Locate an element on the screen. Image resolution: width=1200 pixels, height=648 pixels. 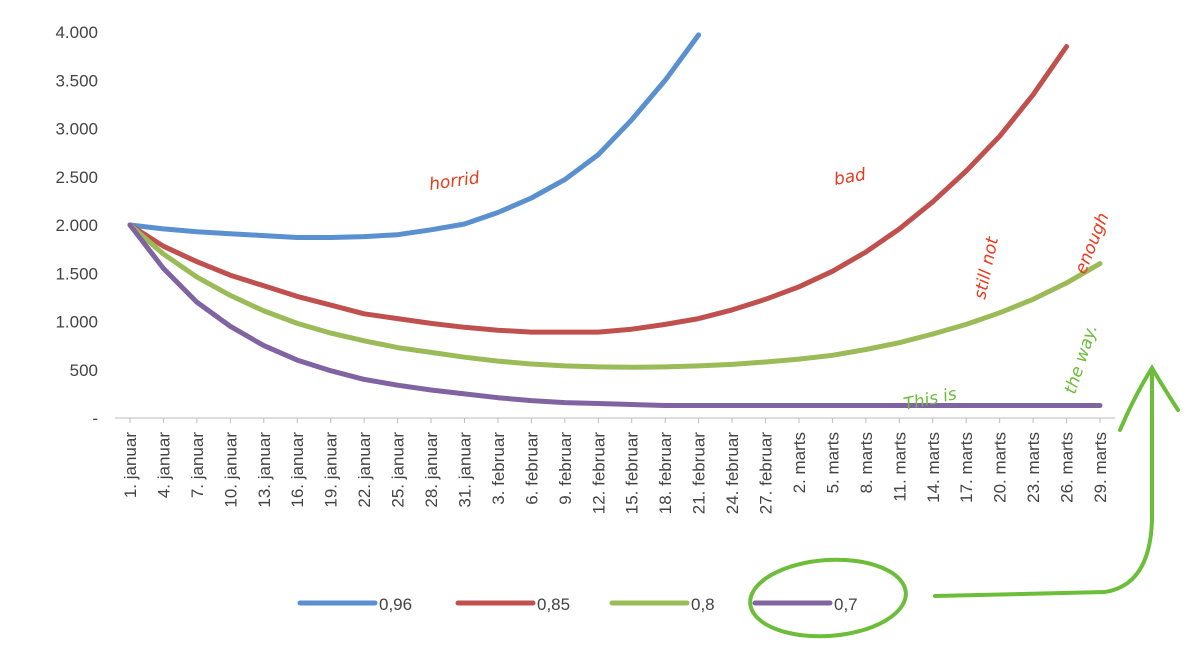
x-tick-label: 11. marts is located at coordinates (899, 467).